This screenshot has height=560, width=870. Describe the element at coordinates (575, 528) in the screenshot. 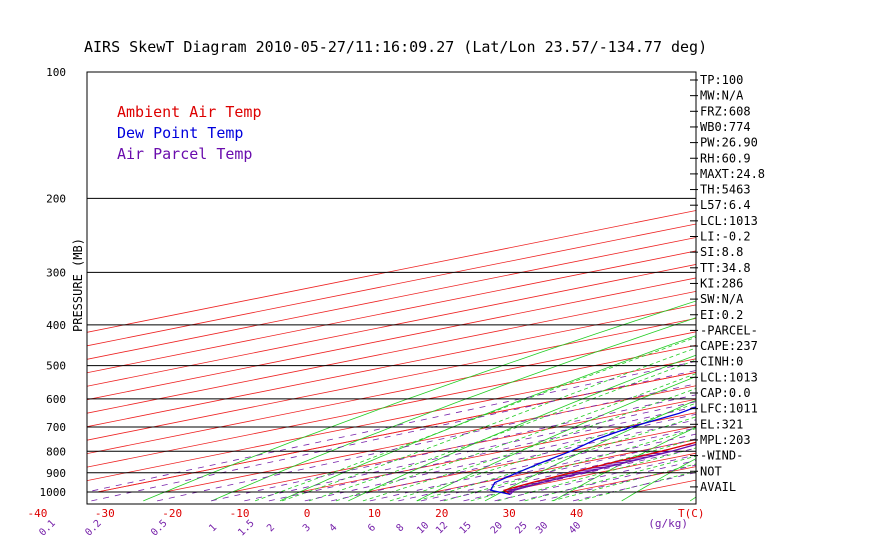

I see `mixing-ratio-label: 40` at that location.